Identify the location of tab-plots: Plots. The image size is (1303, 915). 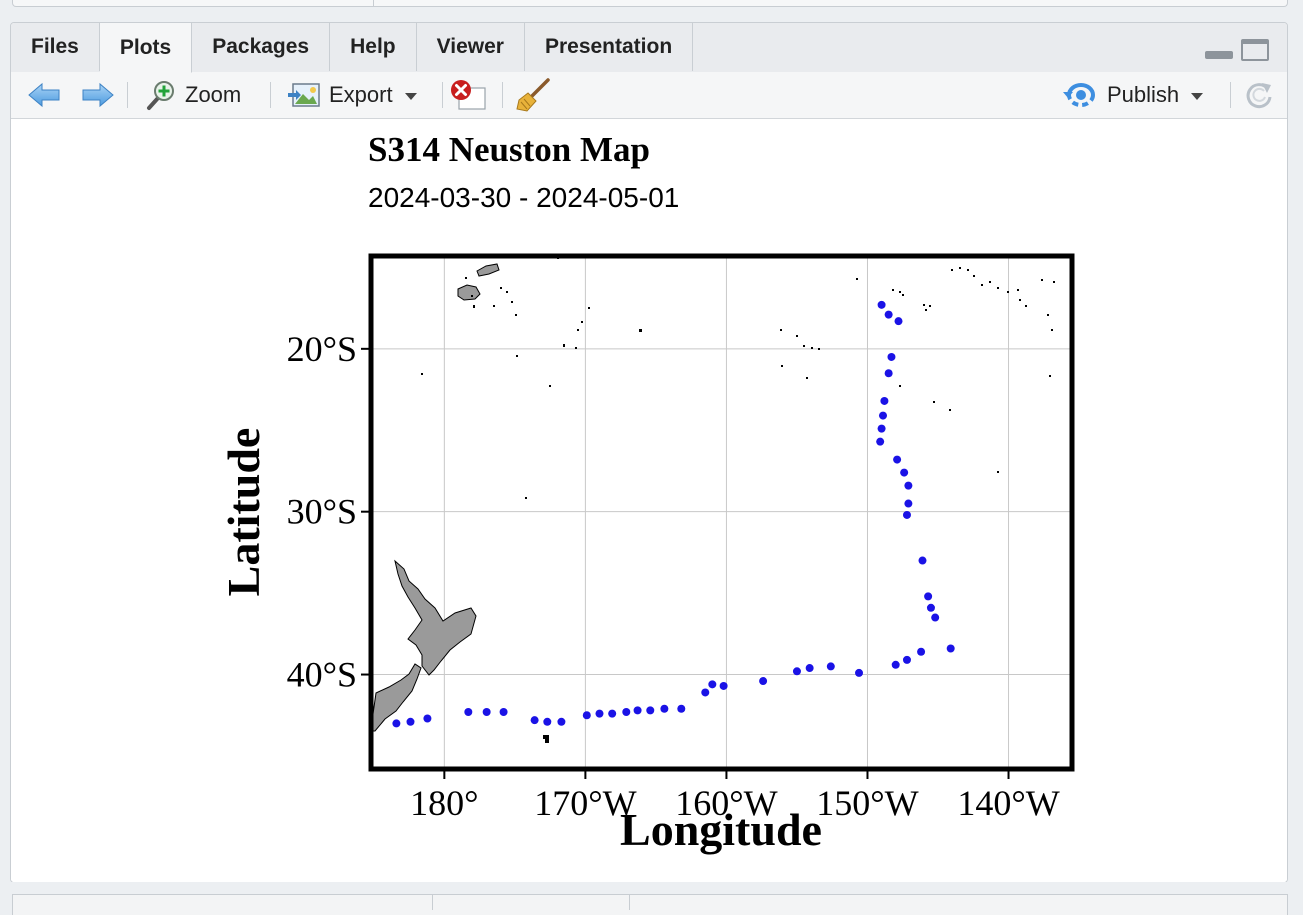
(146, 48).